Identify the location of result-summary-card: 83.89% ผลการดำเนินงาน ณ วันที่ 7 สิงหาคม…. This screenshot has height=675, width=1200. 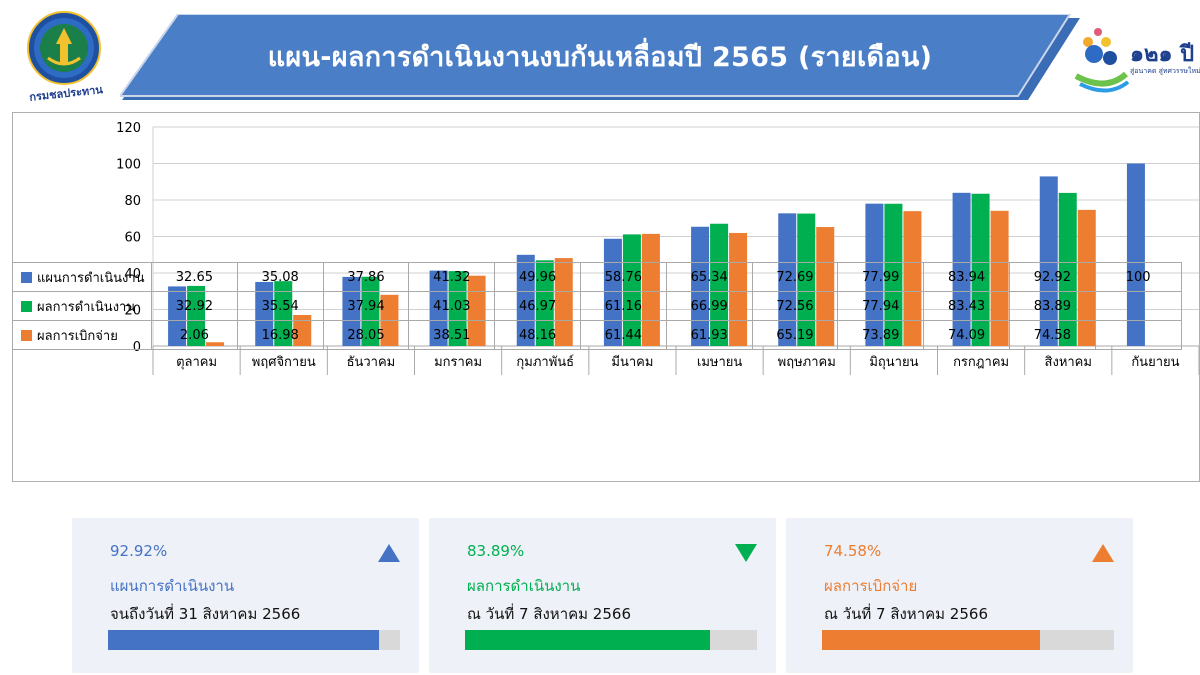
(602, 595).